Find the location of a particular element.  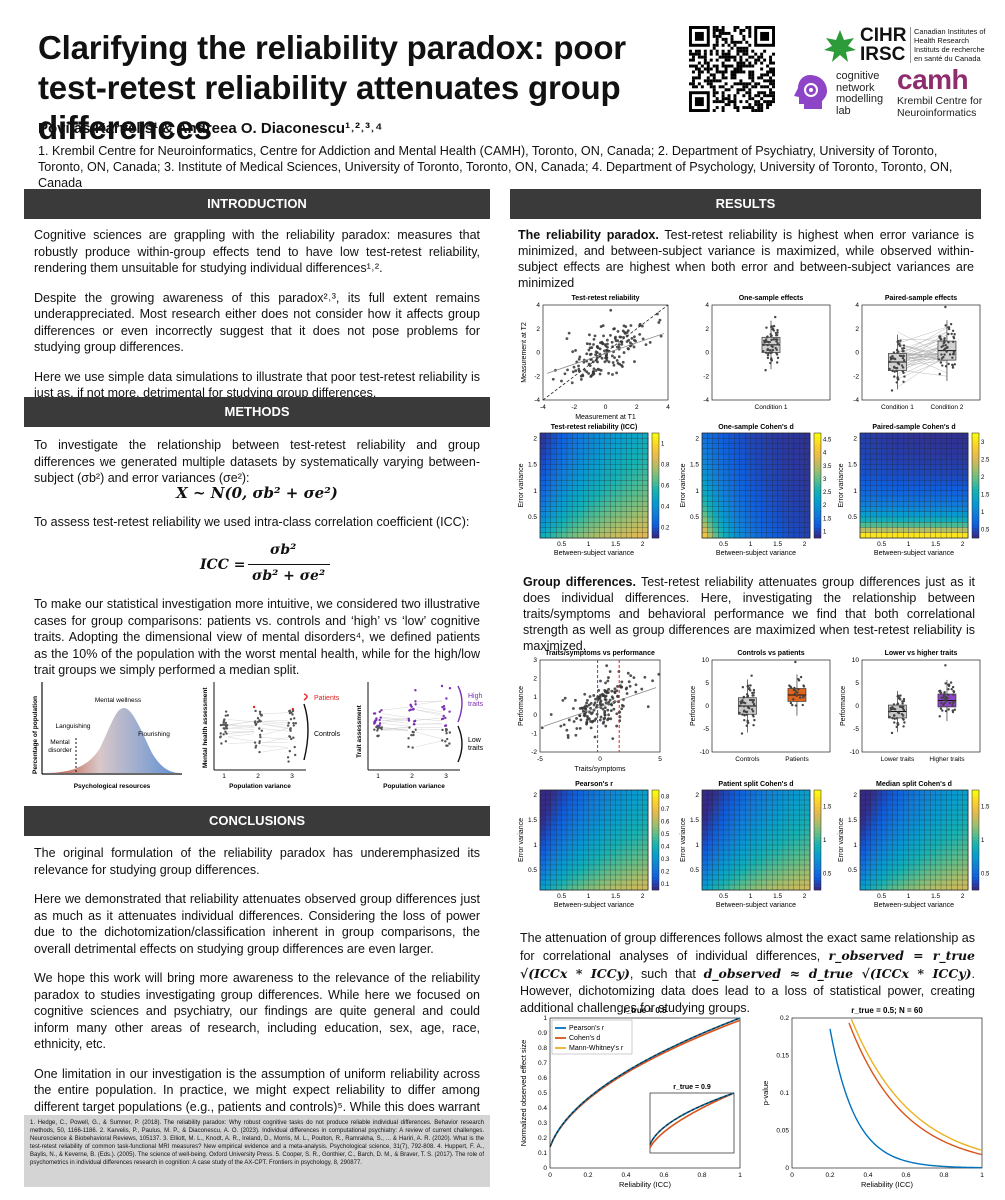

x-tick-label: 0.2 is located at coordinates (829, 1175).